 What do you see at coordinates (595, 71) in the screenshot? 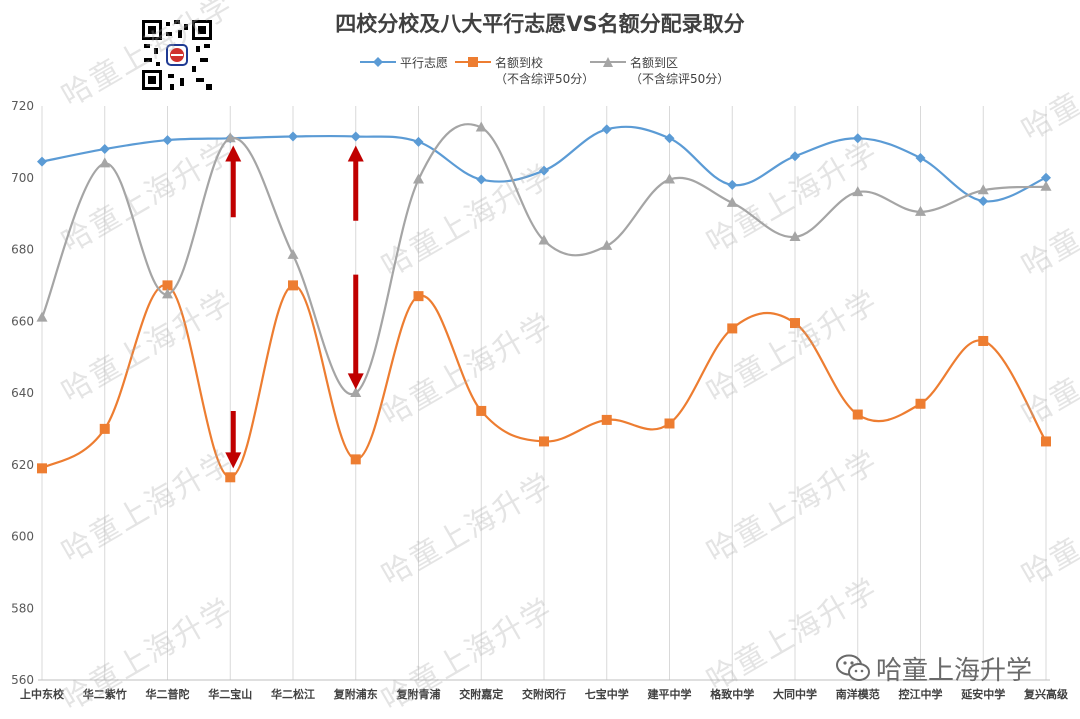
I see `chart-legend: 平行志愿 名额到校 （不含综评50分） 名额到区 （不含综评50分）` at bounding box center [595, 71].